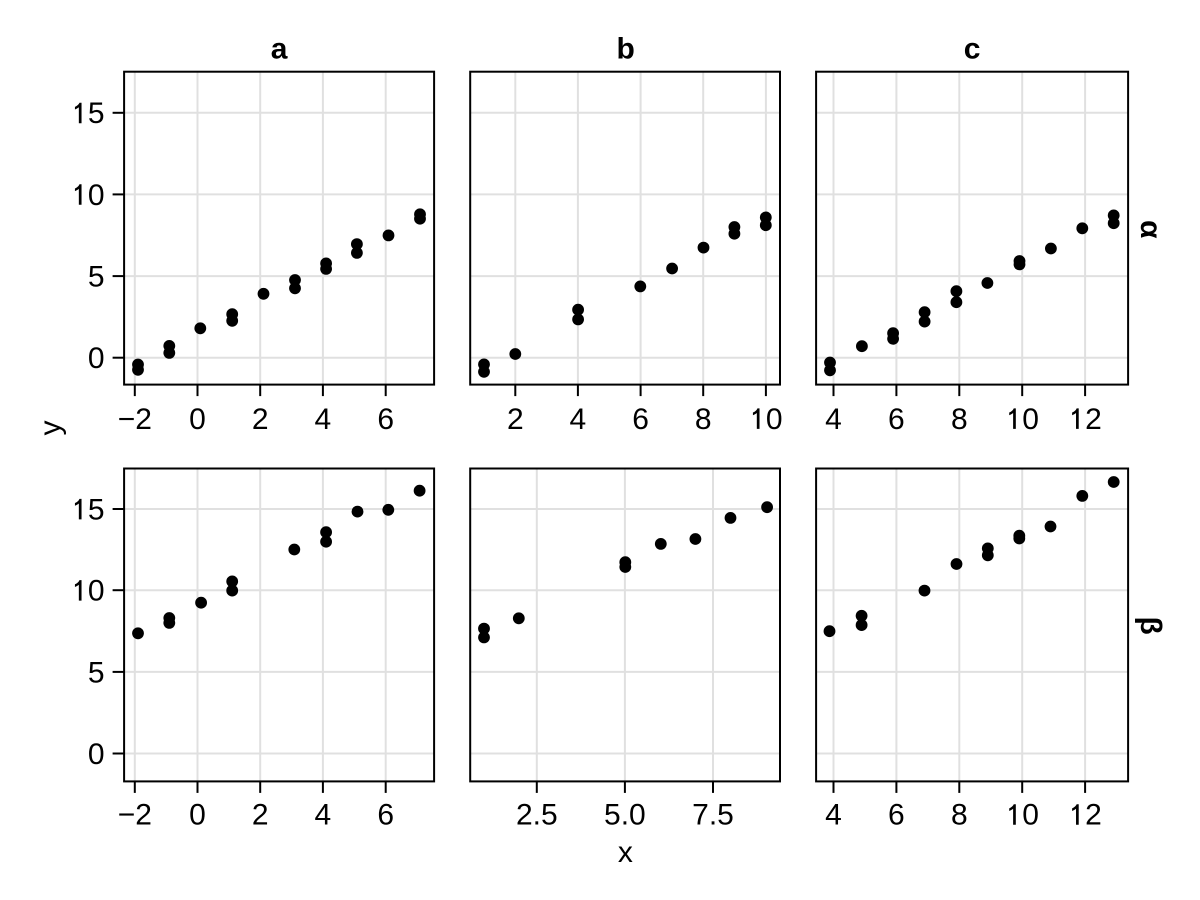 This screenshot has width=1200, height=900. Describe the element at coordinates (1150, 626) in the screenshot. I see `svg-text: β` at that location.